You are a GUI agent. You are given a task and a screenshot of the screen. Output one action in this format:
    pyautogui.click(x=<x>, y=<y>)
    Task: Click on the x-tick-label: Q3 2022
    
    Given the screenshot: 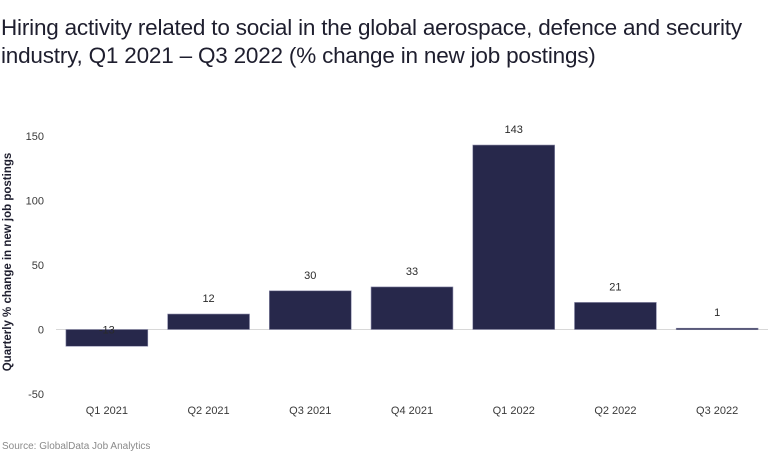 What is the action you would take?
    pyautogui.click(x=717, y=411)
    